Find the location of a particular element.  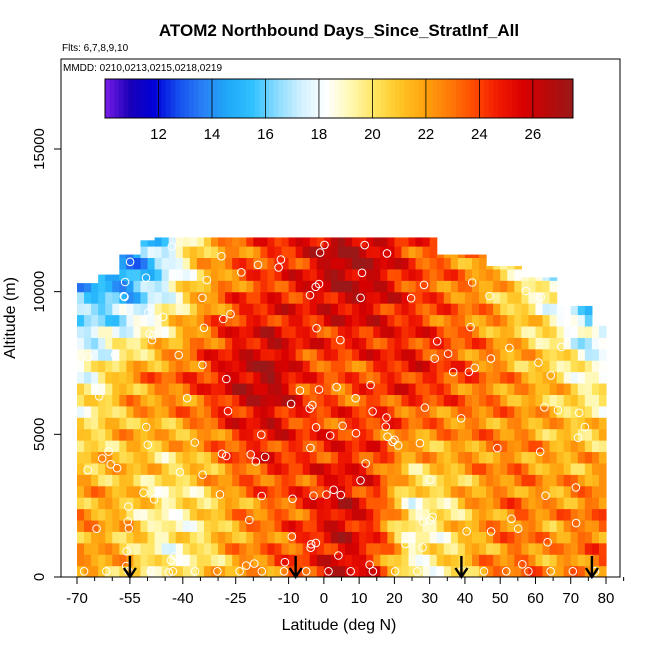

colorbar-tick-label: 22 is located at coordinates (426, 134).